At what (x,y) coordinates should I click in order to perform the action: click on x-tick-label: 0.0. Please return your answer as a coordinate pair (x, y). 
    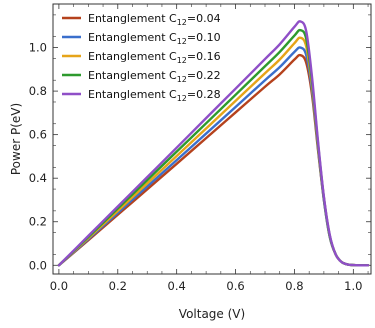
    Looking at the image, I should click on (59, 286).